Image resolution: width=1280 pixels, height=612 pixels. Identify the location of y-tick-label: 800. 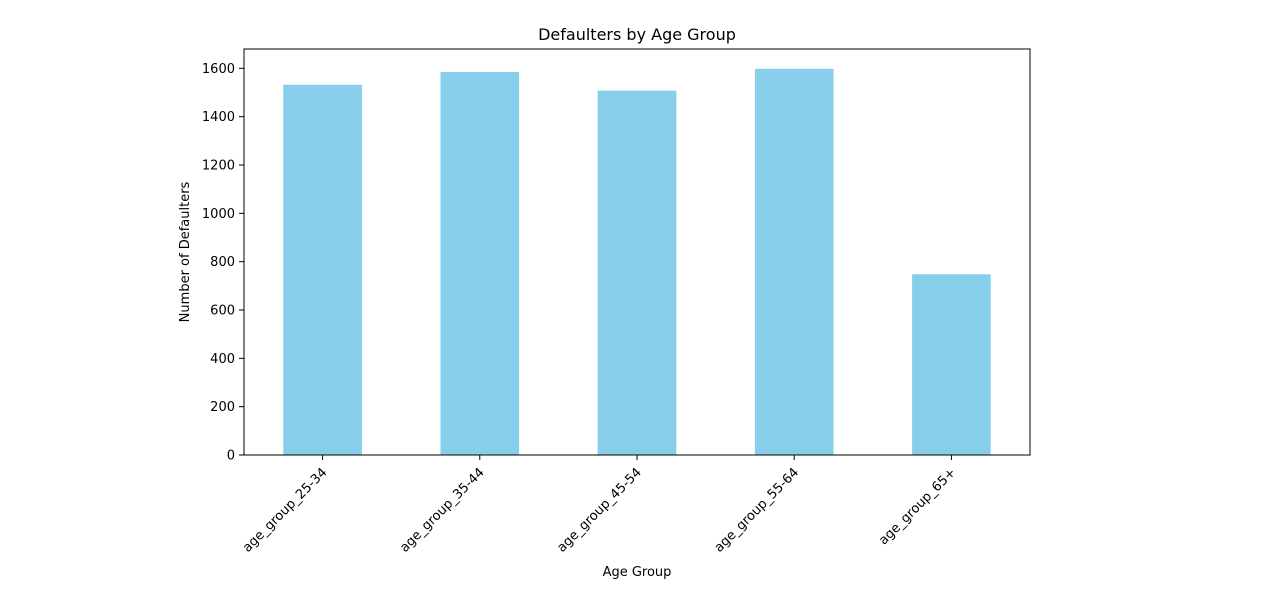
(222, 262).